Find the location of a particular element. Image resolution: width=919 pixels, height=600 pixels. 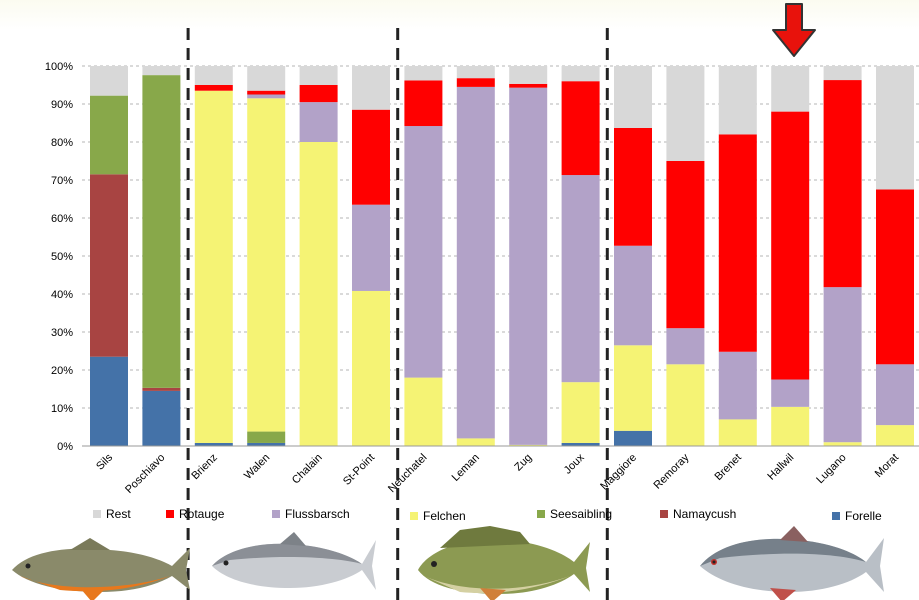

y-tick-label: 70% is located at coordinates (62, 181).